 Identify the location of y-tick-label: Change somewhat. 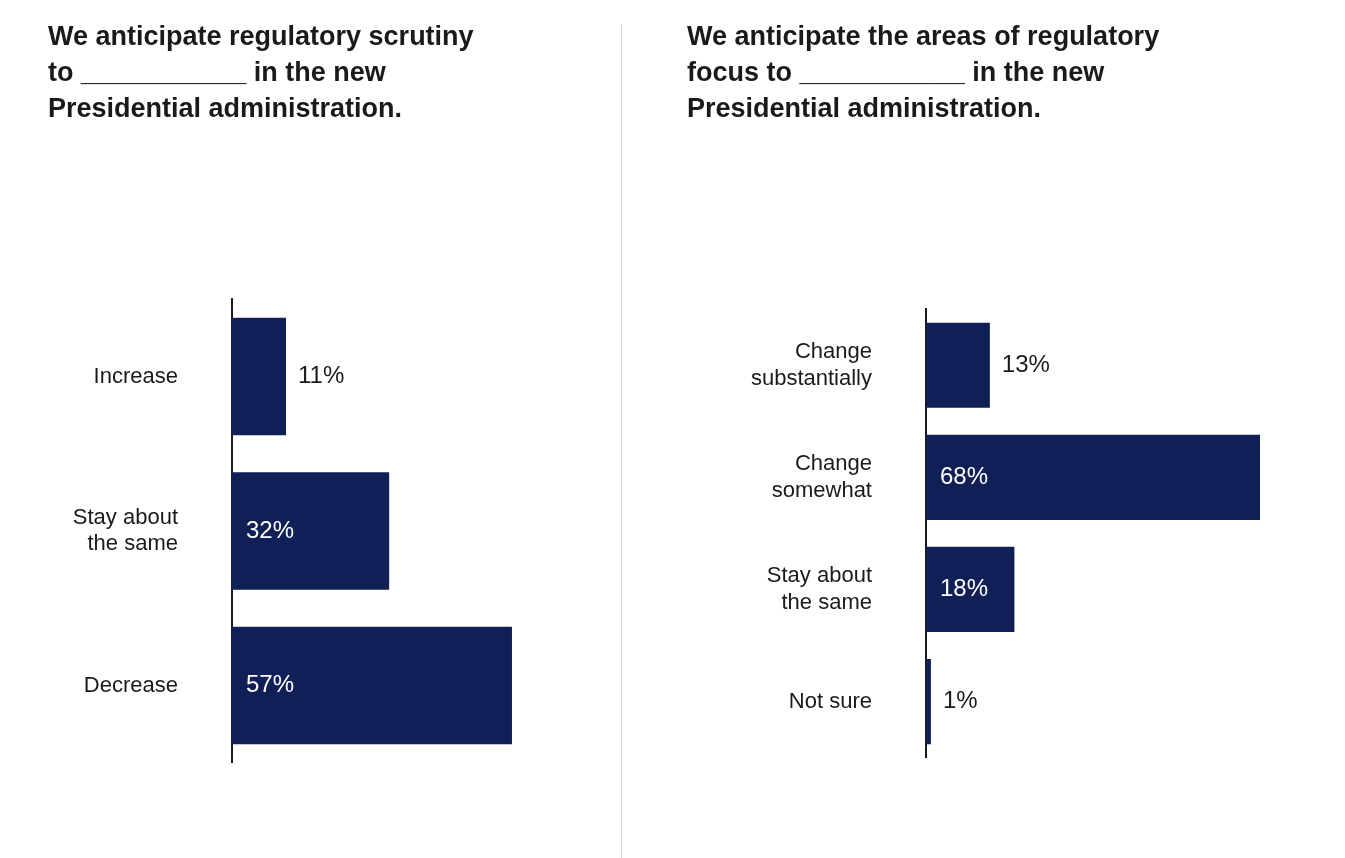
(821, 476).